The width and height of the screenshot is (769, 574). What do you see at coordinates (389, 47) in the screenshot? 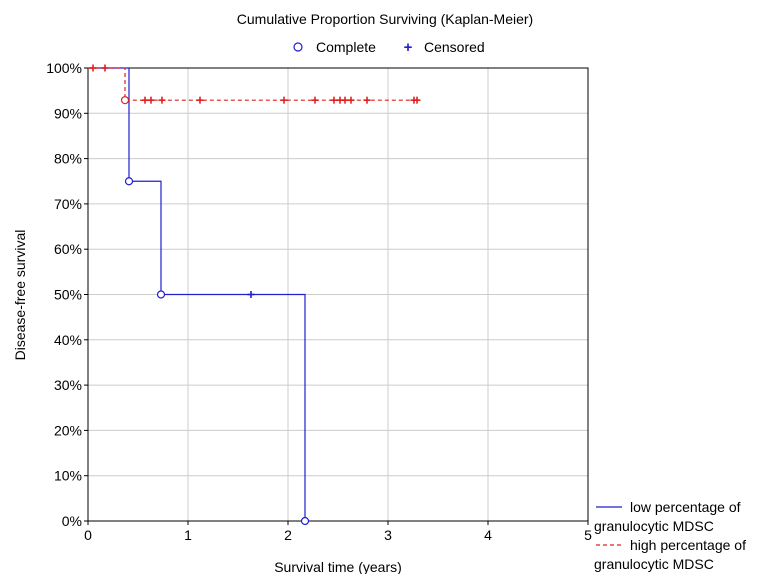
I see `top-legend: Complete + Censored` at bounding box center [389, 47].